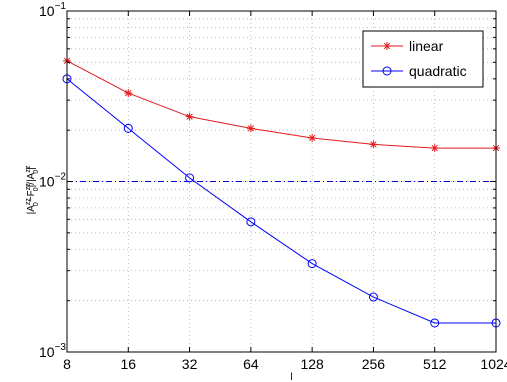 The height and width of the screenshot is (382, 507). Describe the element at coordinates (31, 168) in the screenshot. I see `y-label-post: |` at that location.